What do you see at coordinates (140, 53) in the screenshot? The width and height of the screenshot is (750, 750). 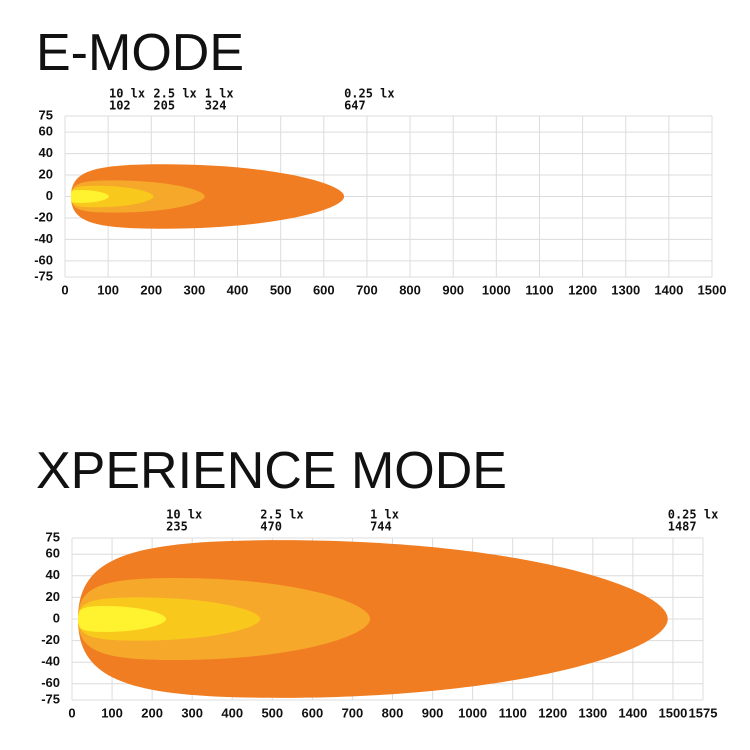 I see `chart-title: E-MODE` at bounding box center [140, 53].